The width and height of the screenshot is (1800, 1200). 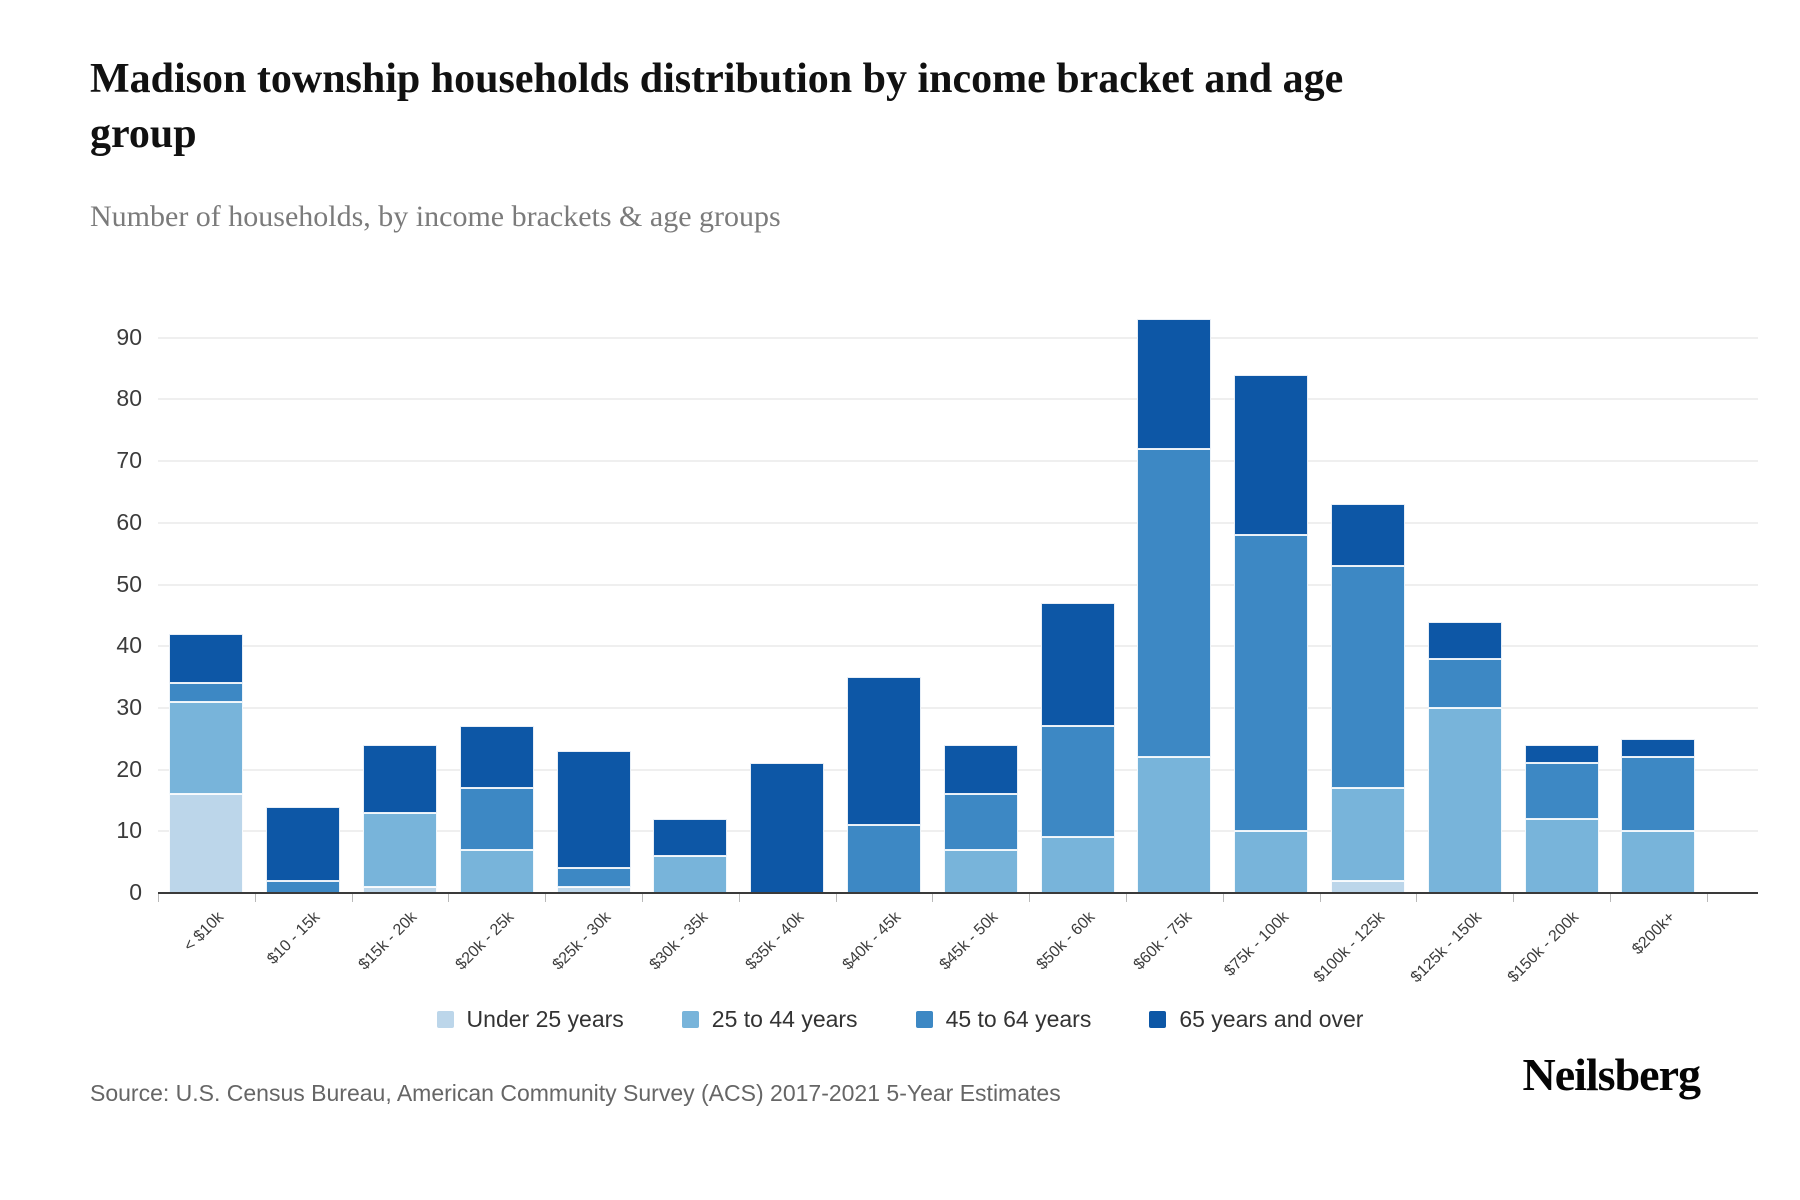 I want to click on legend-label: 25 to 44 years, so click(x=784, y=1019).